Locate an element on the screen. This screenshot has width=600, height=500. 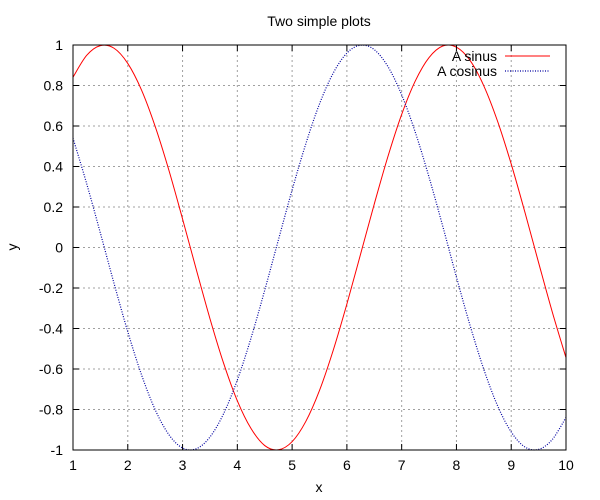
x-tick-label: 9 is located at coordinates (511, 465).